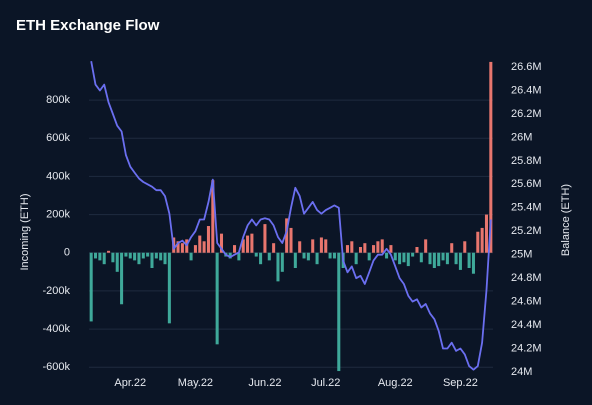 This screenshot has width=592, height=405. I want to click on x-tick-label: Jun.22, so click(264, 383).